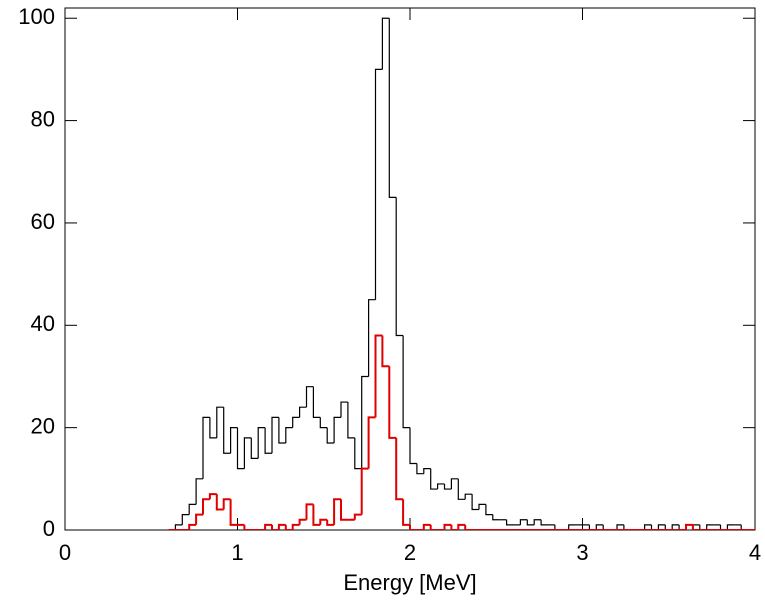 Image resolution: width=765 pixels, height=612 pixels. What do you see at coordinates (43, 323) in the screenshot?
I see `y-tick-label: 40` at bounding box center [43, 323].